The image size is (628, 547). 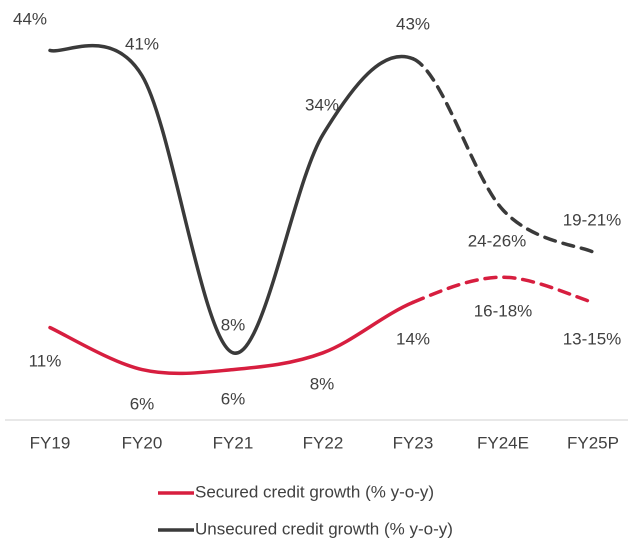 What do you see at coordinates (497, 240) in the screenshot?
I see `data-label: 24-26%` at bounding box center [497, 240].